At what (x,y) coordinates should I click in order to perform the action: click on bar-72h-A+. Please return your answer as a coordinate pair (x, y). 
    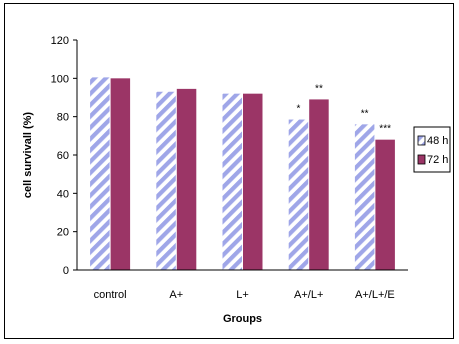
    Looking at the image, I should click on (186, 179).